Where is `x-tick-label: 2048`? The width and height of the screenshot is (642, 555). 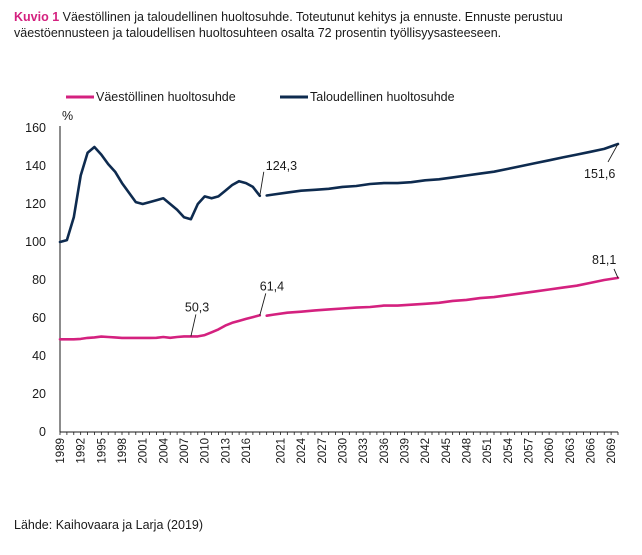 x-tick-label: 2048 is located at coordinates (467, 451).